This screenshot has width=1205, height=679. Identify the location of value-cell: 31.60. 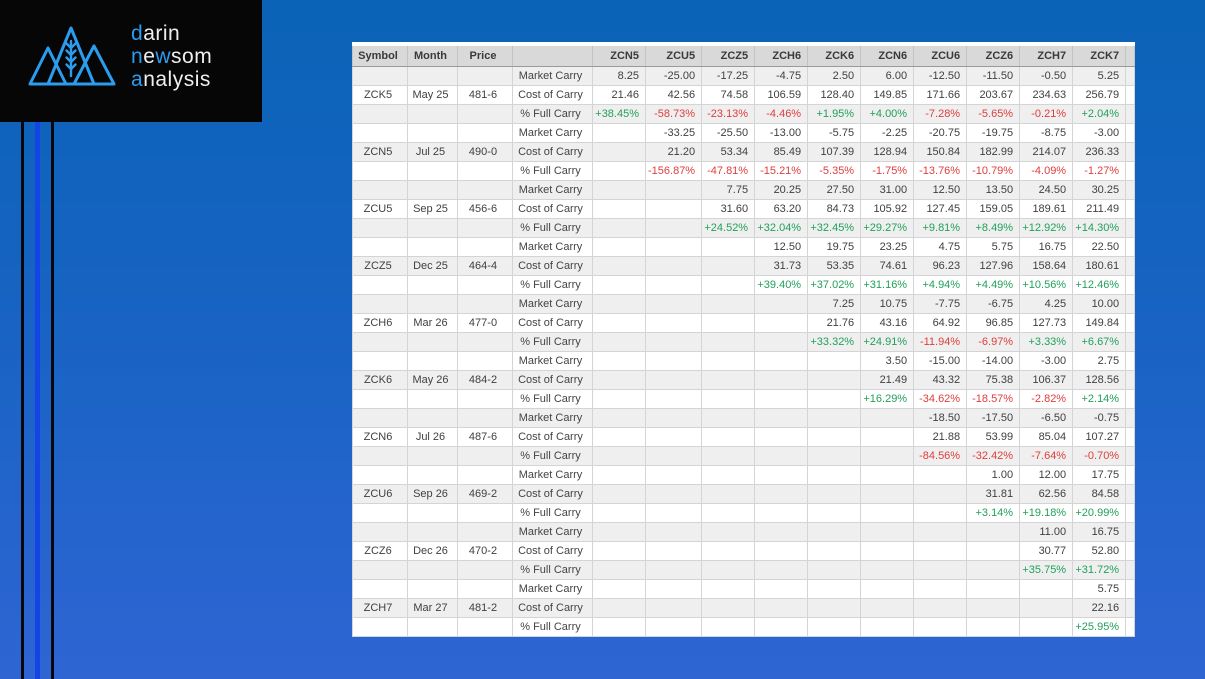
(728, 209).